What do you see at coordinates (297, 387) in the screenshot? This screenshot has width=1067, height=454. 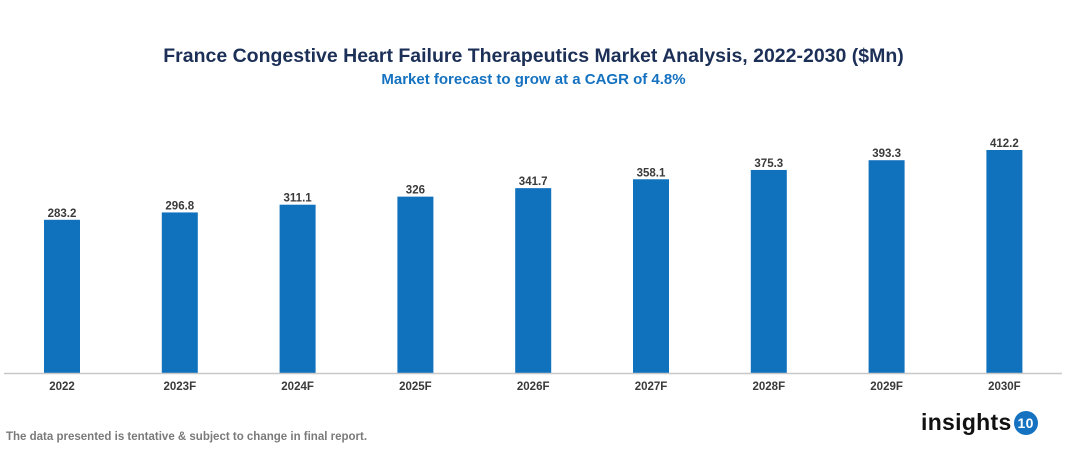 I see `x-tick-label: 2024F` at bounding box center [297, 387].